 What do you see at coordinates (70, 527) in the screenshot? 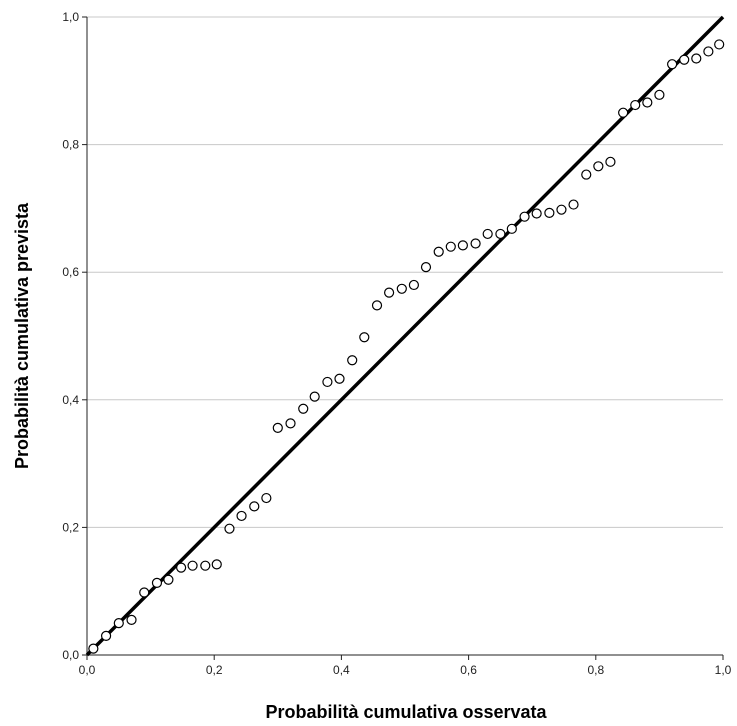
I see `y-tick-label: 0,2` at bounding box center [70, 527].